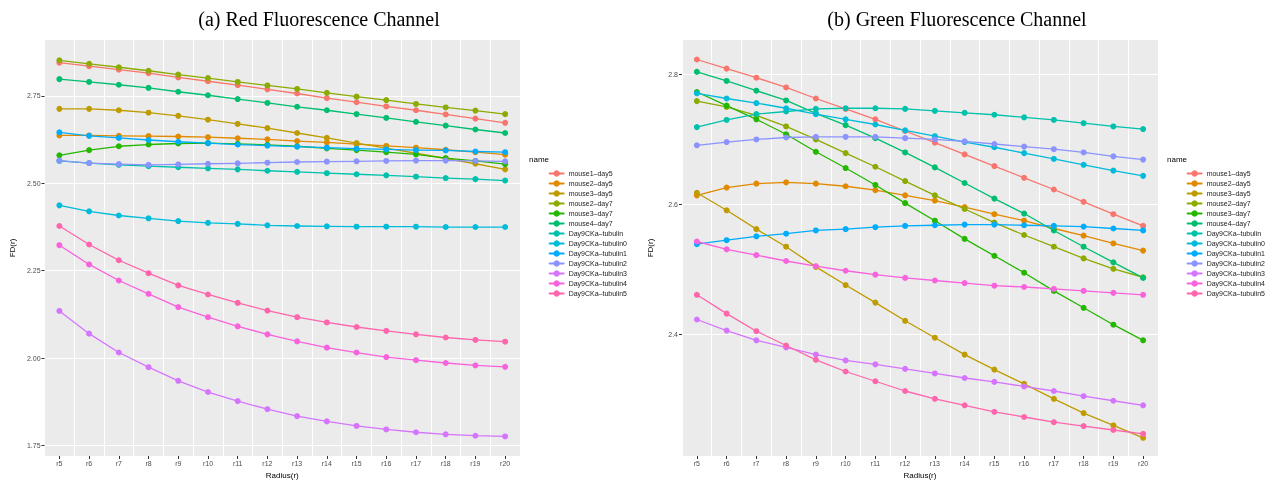 The width and height of the screenshot is (1275, 486). Describe the element at coordinates (319, 19) in the screenshot. I see `chart-title: (a) Red Fluorescence Channel` at that location.